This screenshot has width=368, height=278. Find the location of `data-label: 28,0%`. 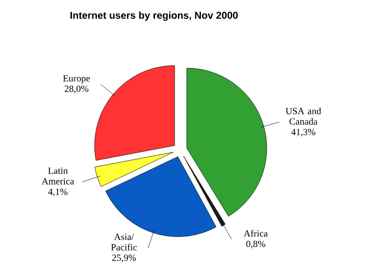

data-label: 28,0% is located at coordinates (76, 90).